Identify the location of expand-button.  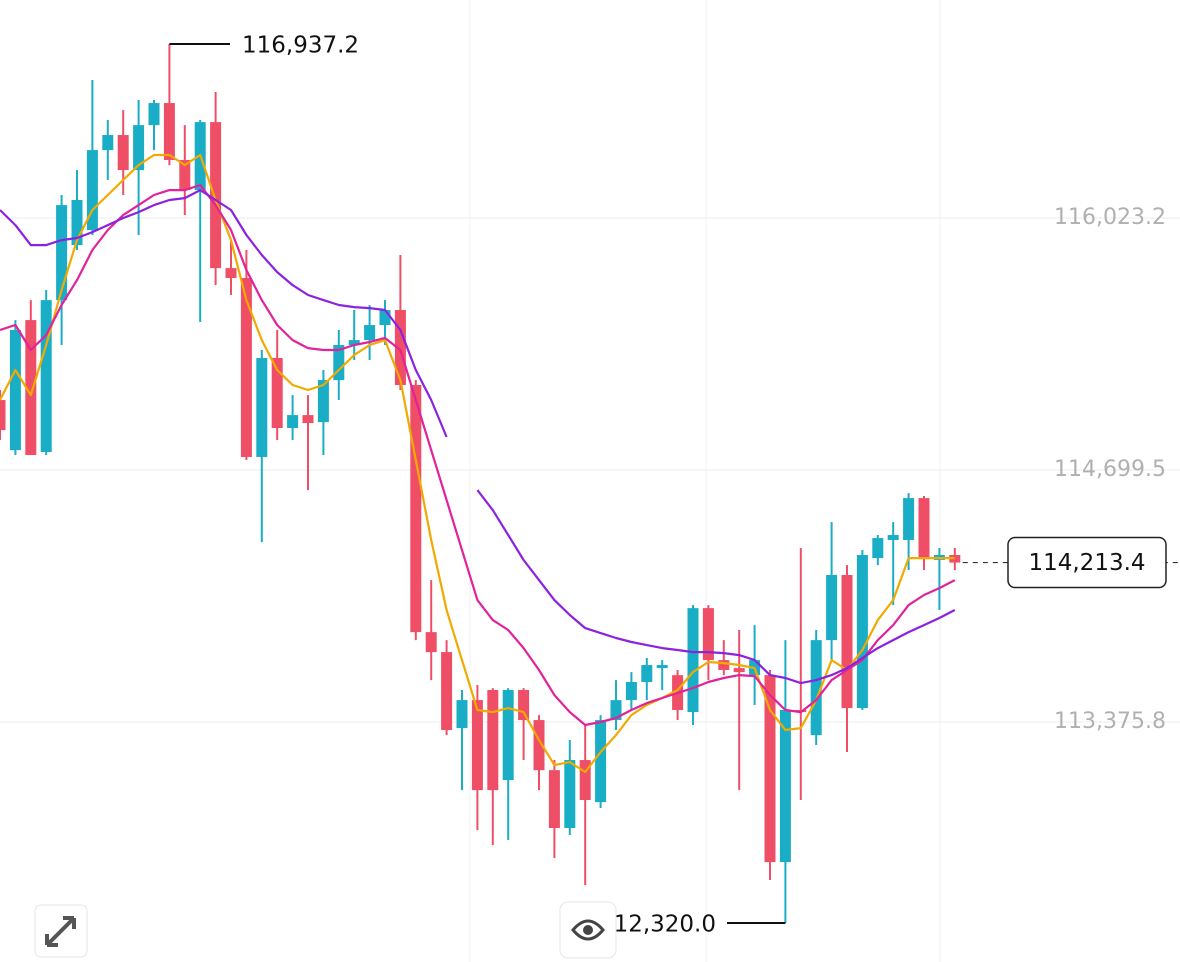
(61, 931).